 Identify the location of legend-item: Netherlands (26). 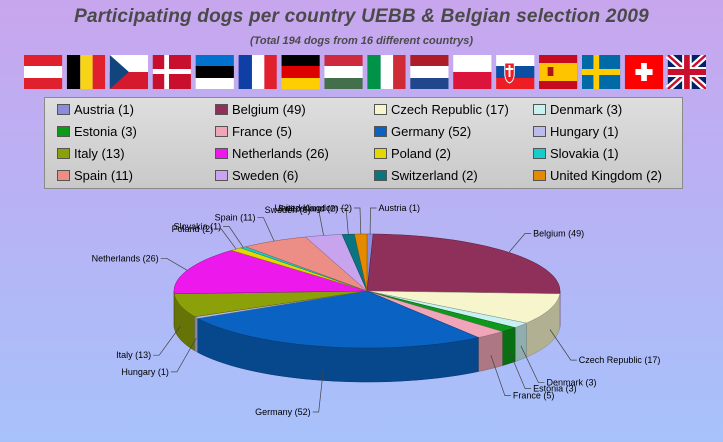
(272, 154).